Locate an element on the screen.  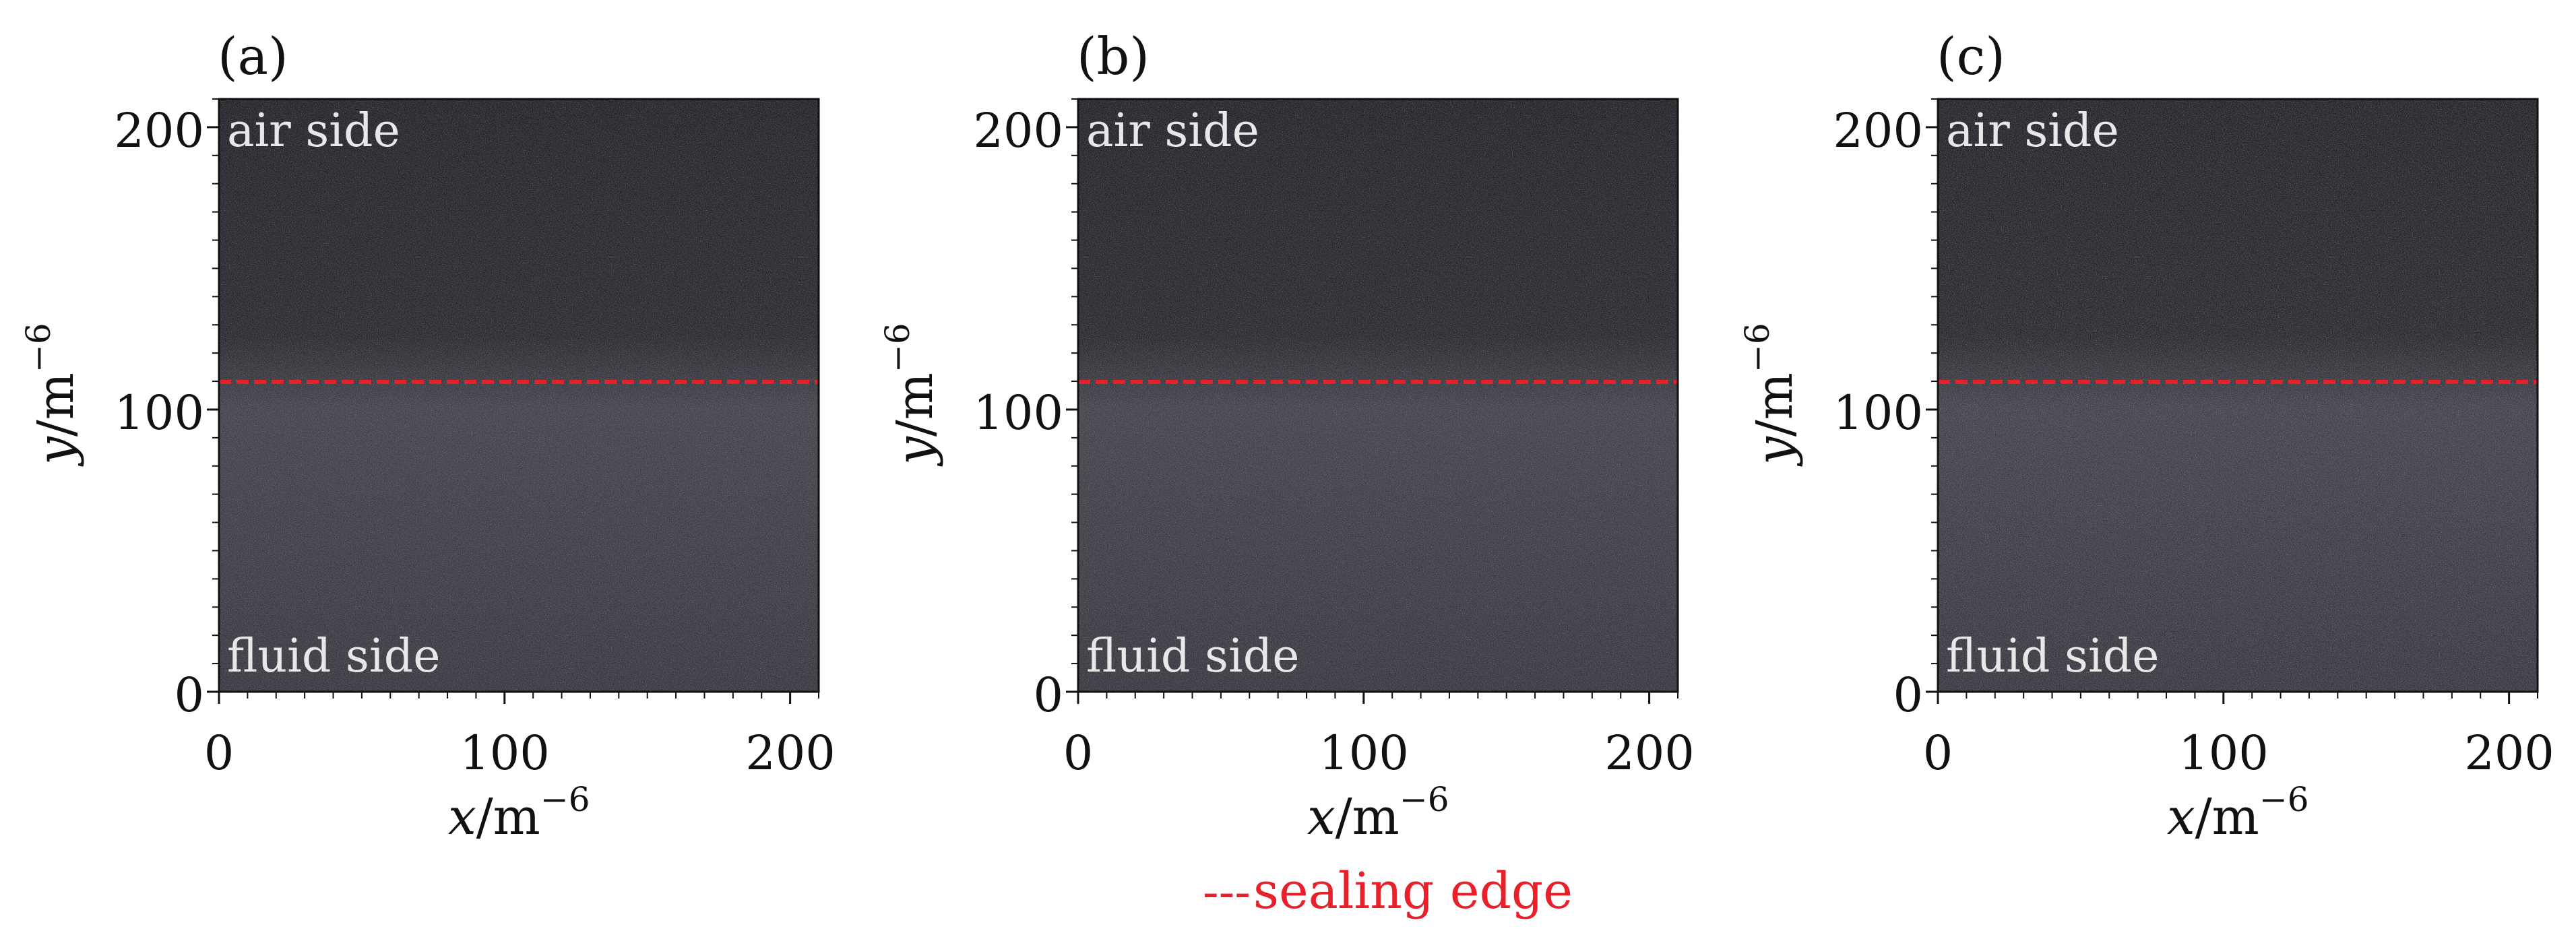
panel-a: air side fluid side is located at coordinates (519, 395).